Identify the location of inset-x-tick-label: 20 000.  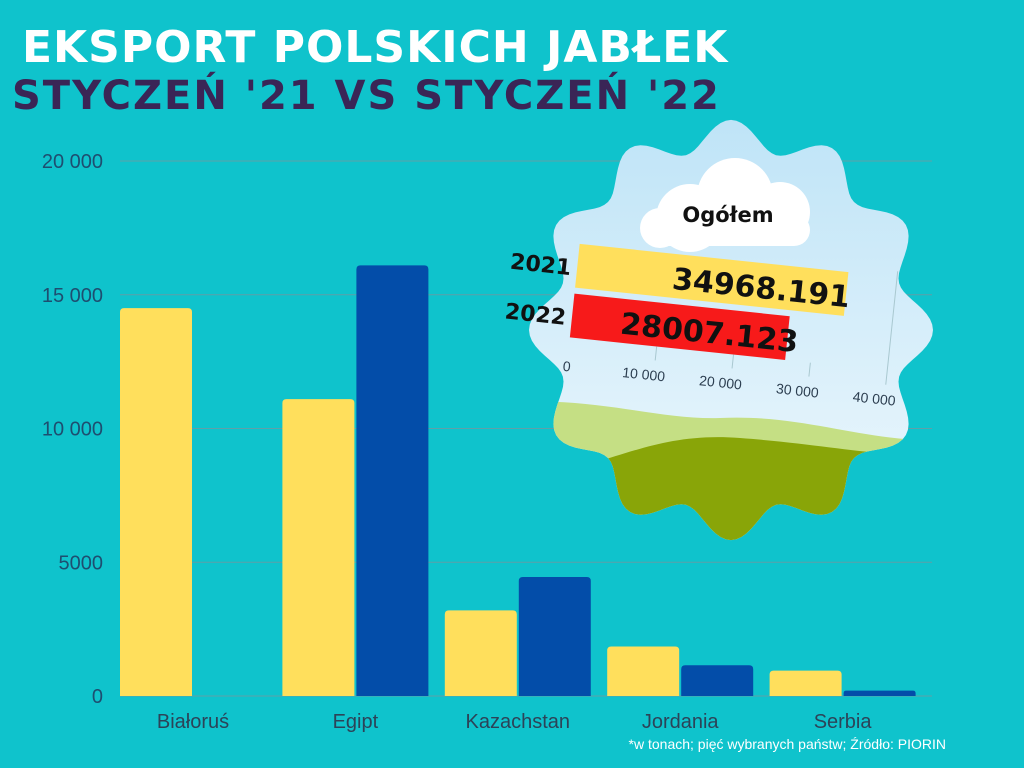
(720, 382).